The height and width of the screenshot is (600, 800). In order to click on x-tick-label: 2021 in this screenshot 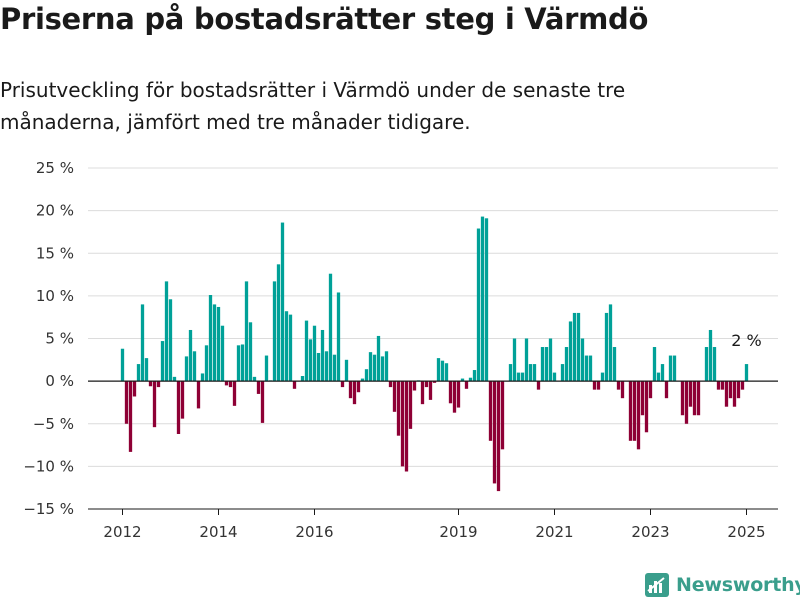, I will do `click(554, 532)`.